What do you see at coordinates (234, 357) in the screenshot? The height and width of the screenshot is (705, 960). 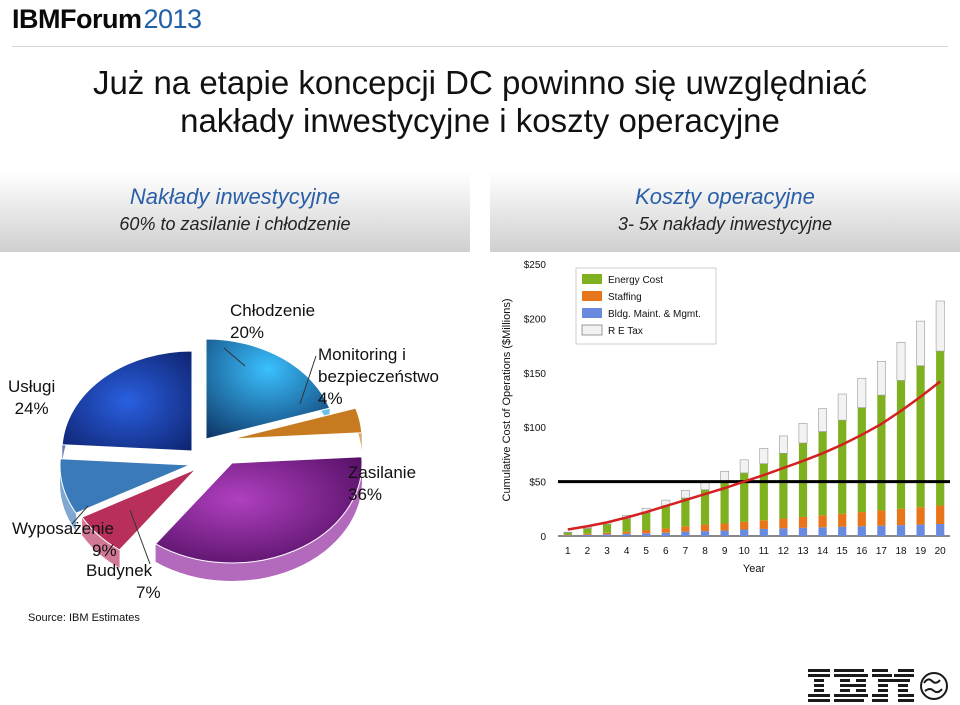 I see `leader-chlodzenie` at bounding box center [234, 357].